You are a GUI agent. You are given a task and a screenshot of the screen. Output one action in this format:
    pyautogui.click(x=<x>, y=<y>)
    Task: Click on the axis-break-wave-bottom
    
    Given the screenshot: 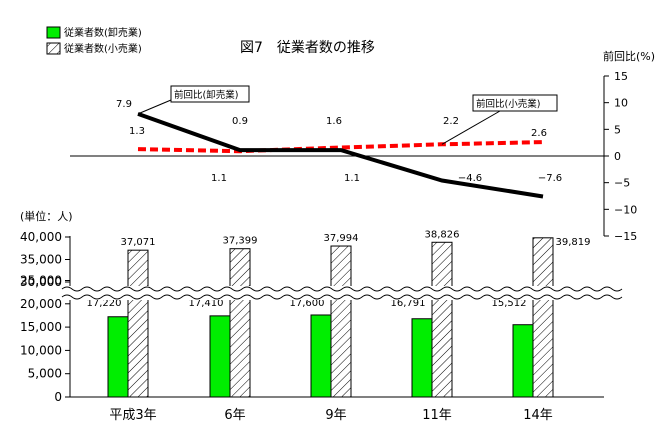 What is the action you would take?
    pyautogui.click(x=342, y=297)
    